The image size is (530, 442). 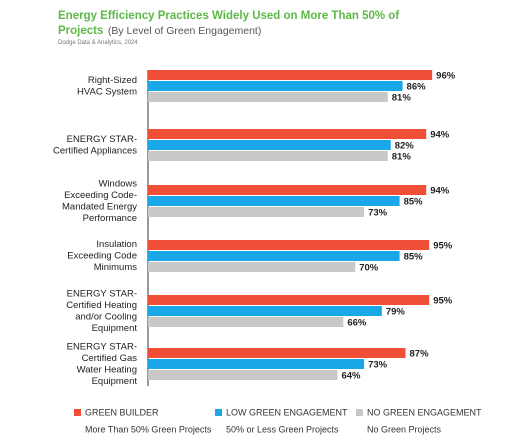 I want to click on legend-label: LOW GREEN ENGAGEMENT, so click(x=287, y=412).